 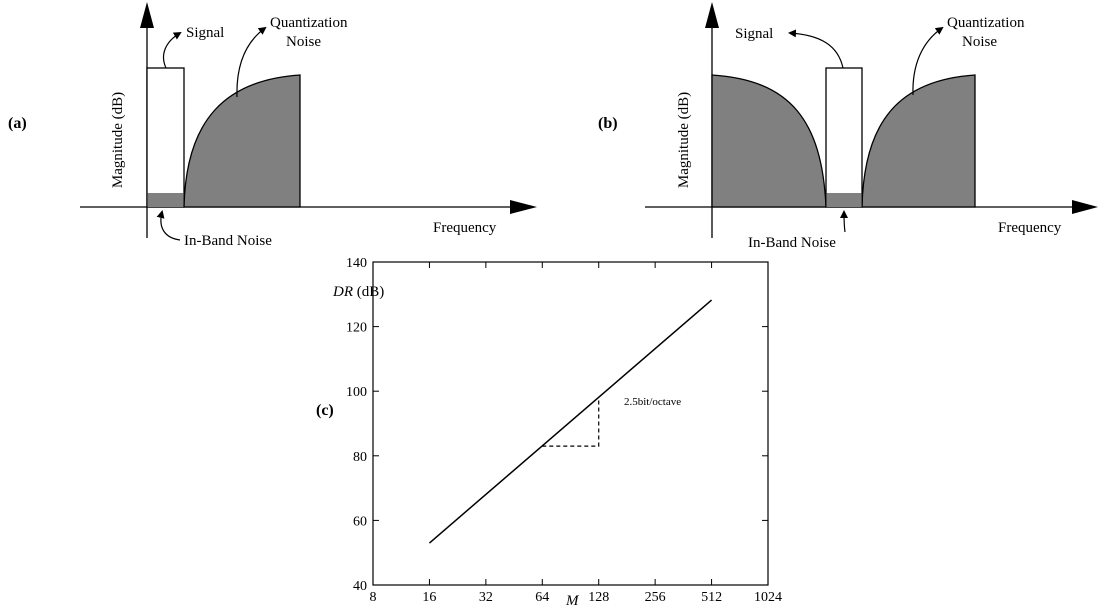 I want to click on y-tick-label: 140, so click(x=356, y=263).